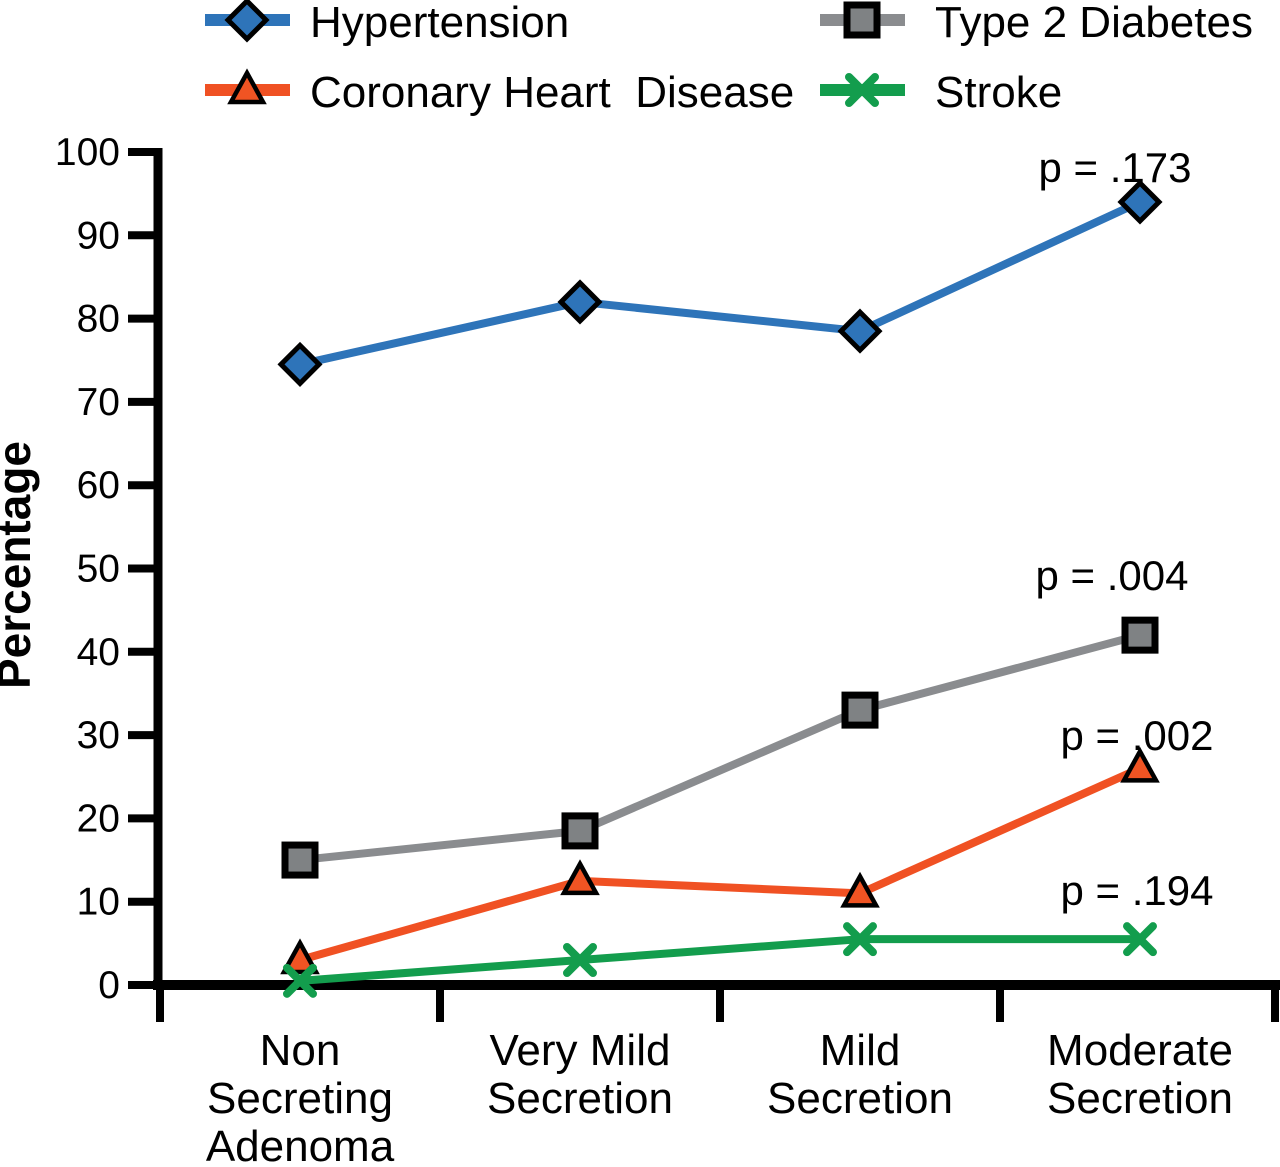 The image size is (1280, 1167). What do you see at coordinates (862, 90) in the screenshot?
I see `legend-x-icon` at bounding box center [862, 90].